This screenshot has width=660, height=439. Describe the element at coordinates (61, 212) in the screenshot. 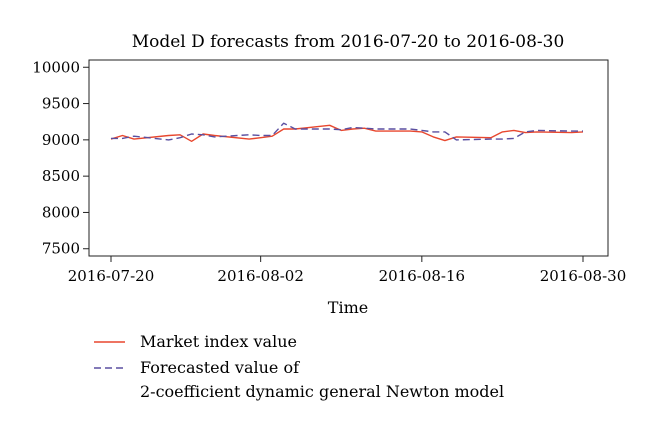

I see `y-tick-label: 8000` at that location.